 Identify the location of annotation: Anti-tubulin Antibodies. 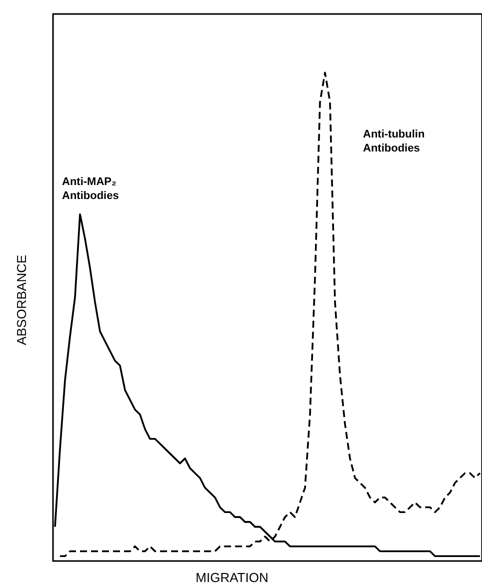
(394, 141).